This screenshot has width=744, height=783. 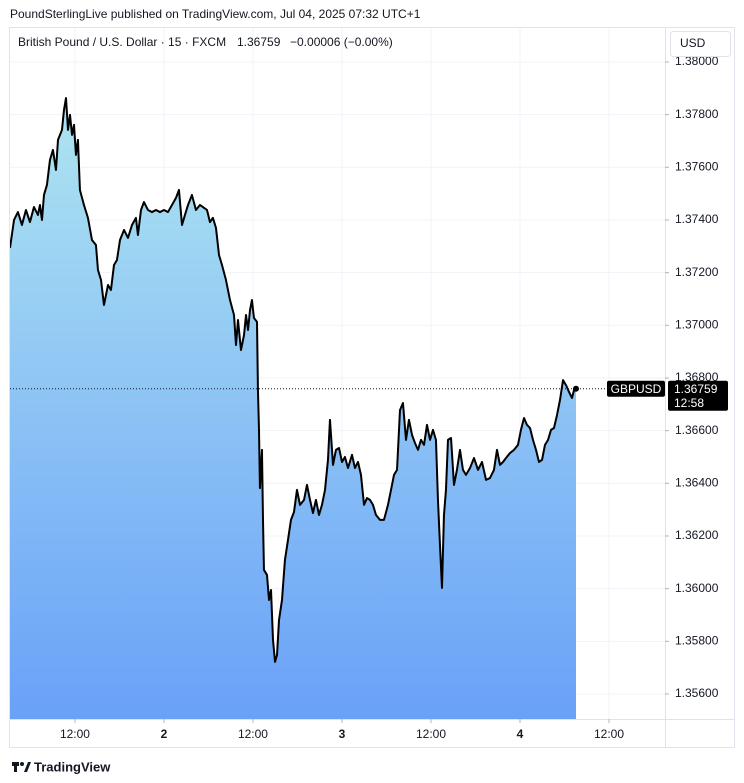 I want to click on price-tag-label: 1.36759, so click(x=696, y=389).